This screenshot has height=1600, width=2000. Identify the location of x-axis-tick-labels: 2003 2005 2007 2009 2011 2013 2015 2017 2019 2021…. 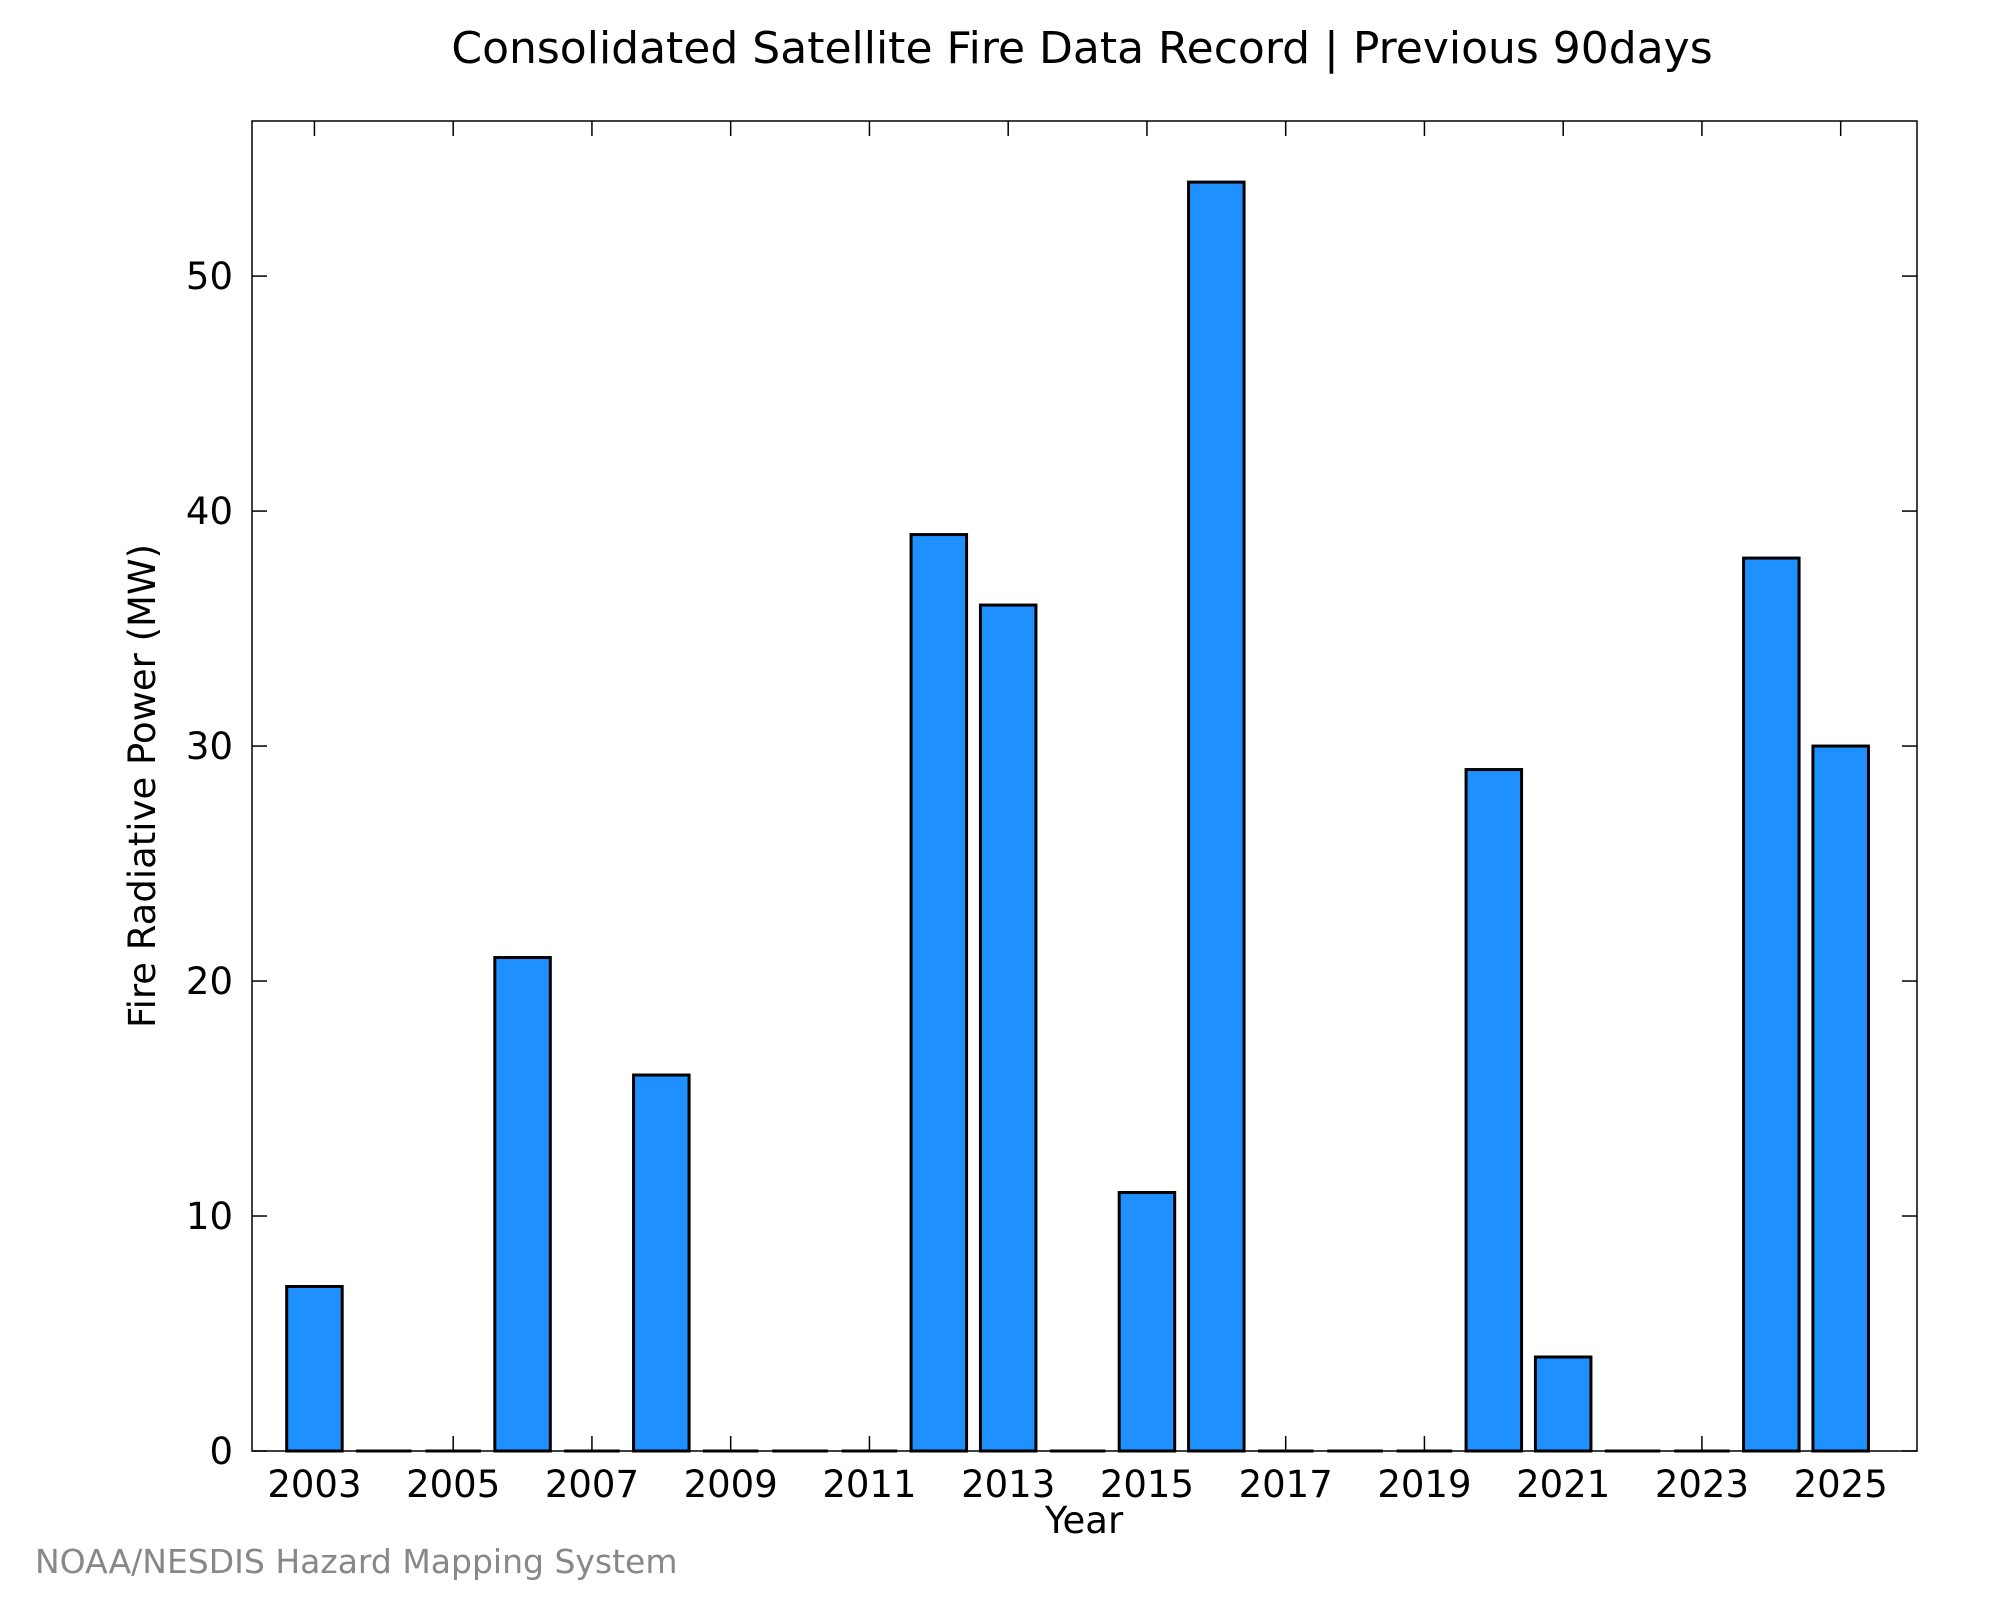
(1077, 1484).